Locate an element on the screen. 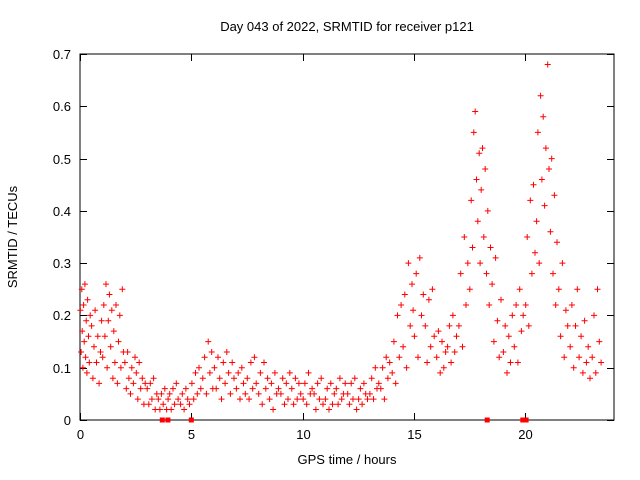 Image resolution: width=640 pixels, height=480 pixels. y-tick-label: 0 is located at coordinates (67, 420).